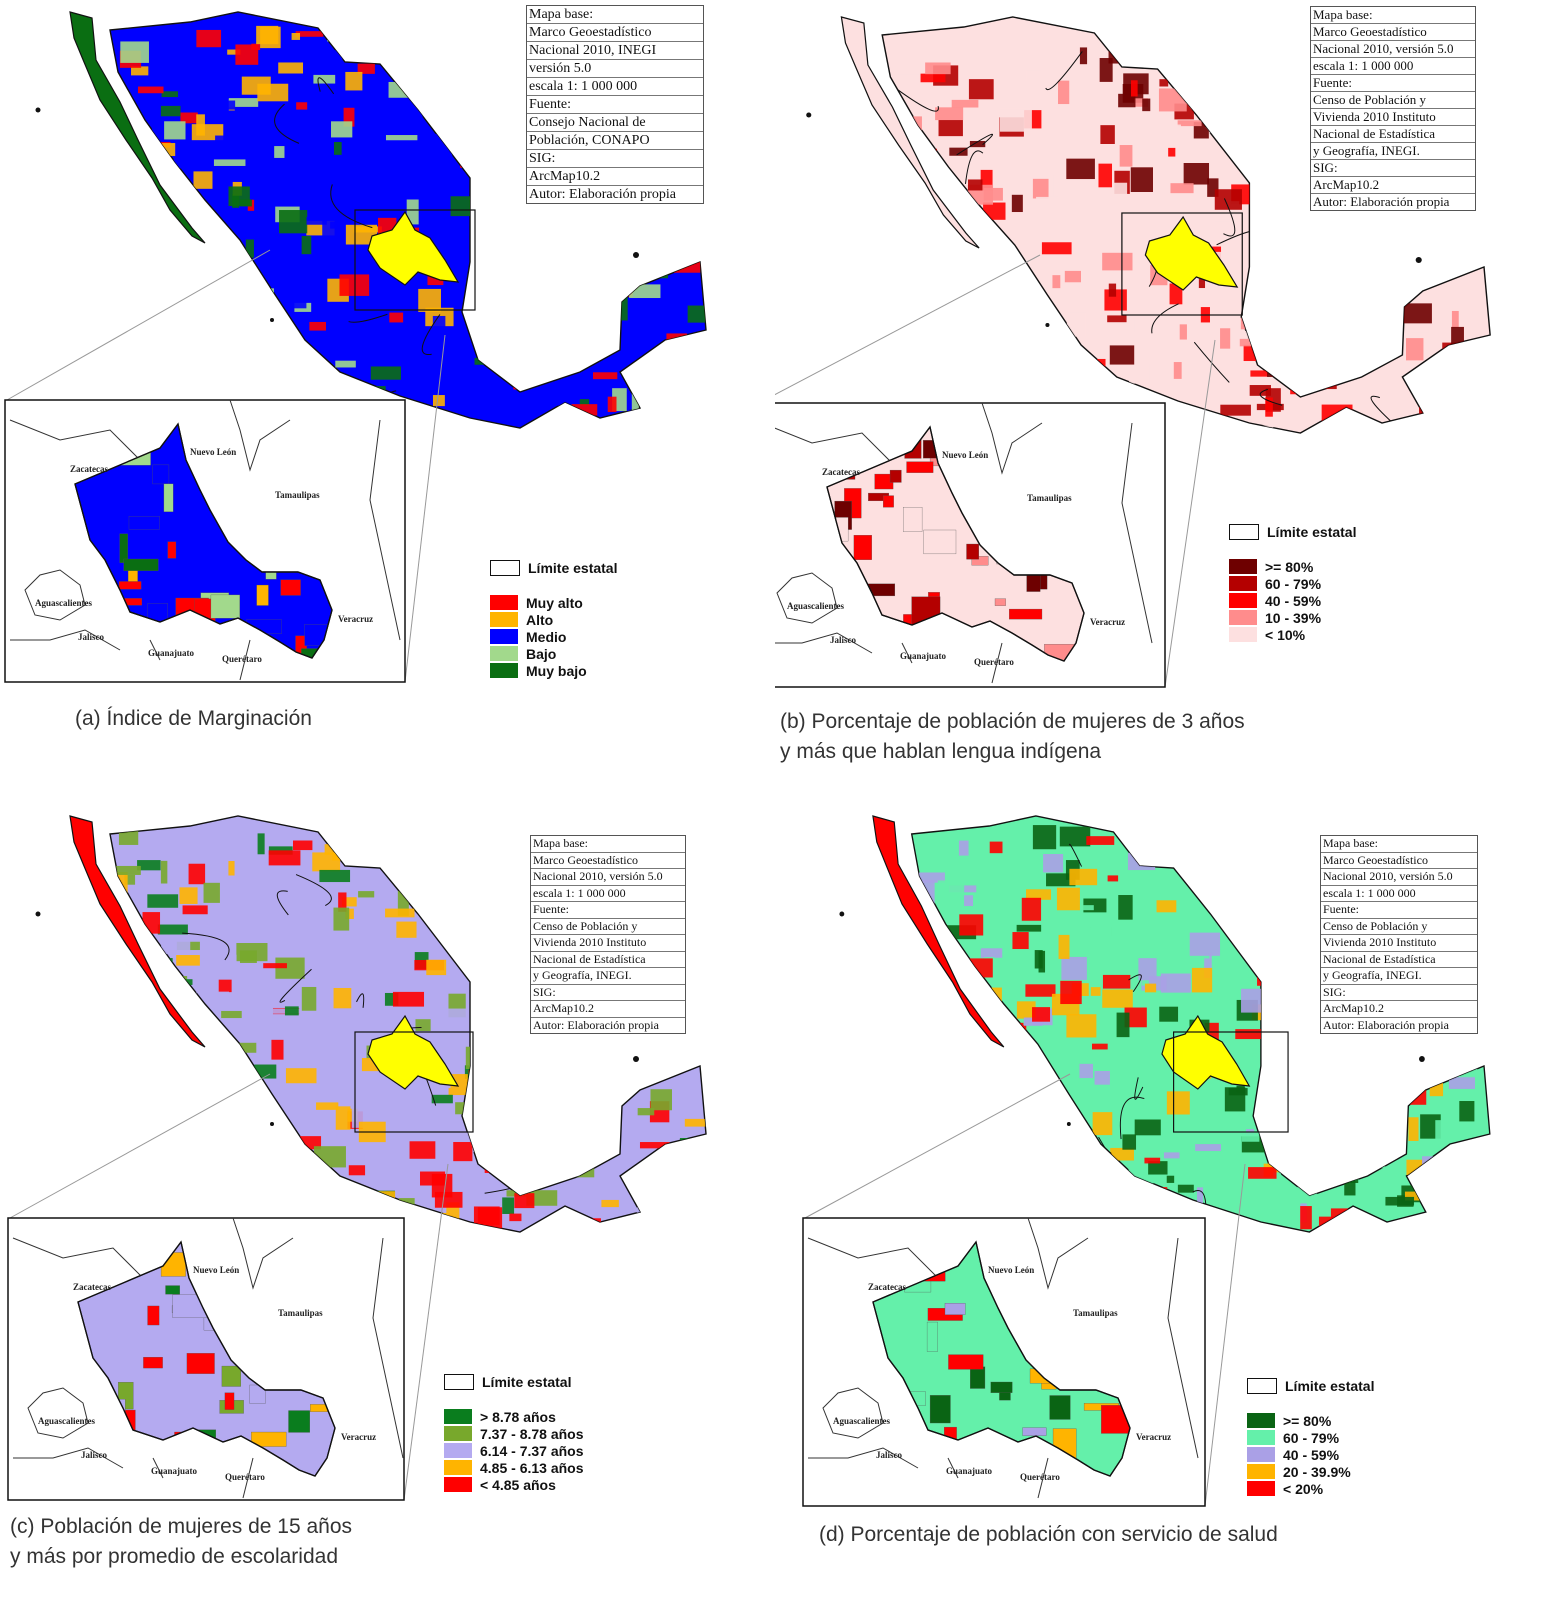  I want to click on metadata-line: Mapa base:, so click(615, 15).